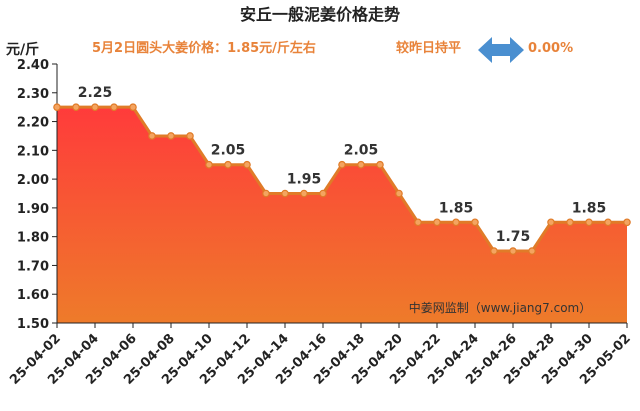  Describe the element at coordinates (22, 49) in the screenshot. I see `unit-label: 元/斤` at that location.